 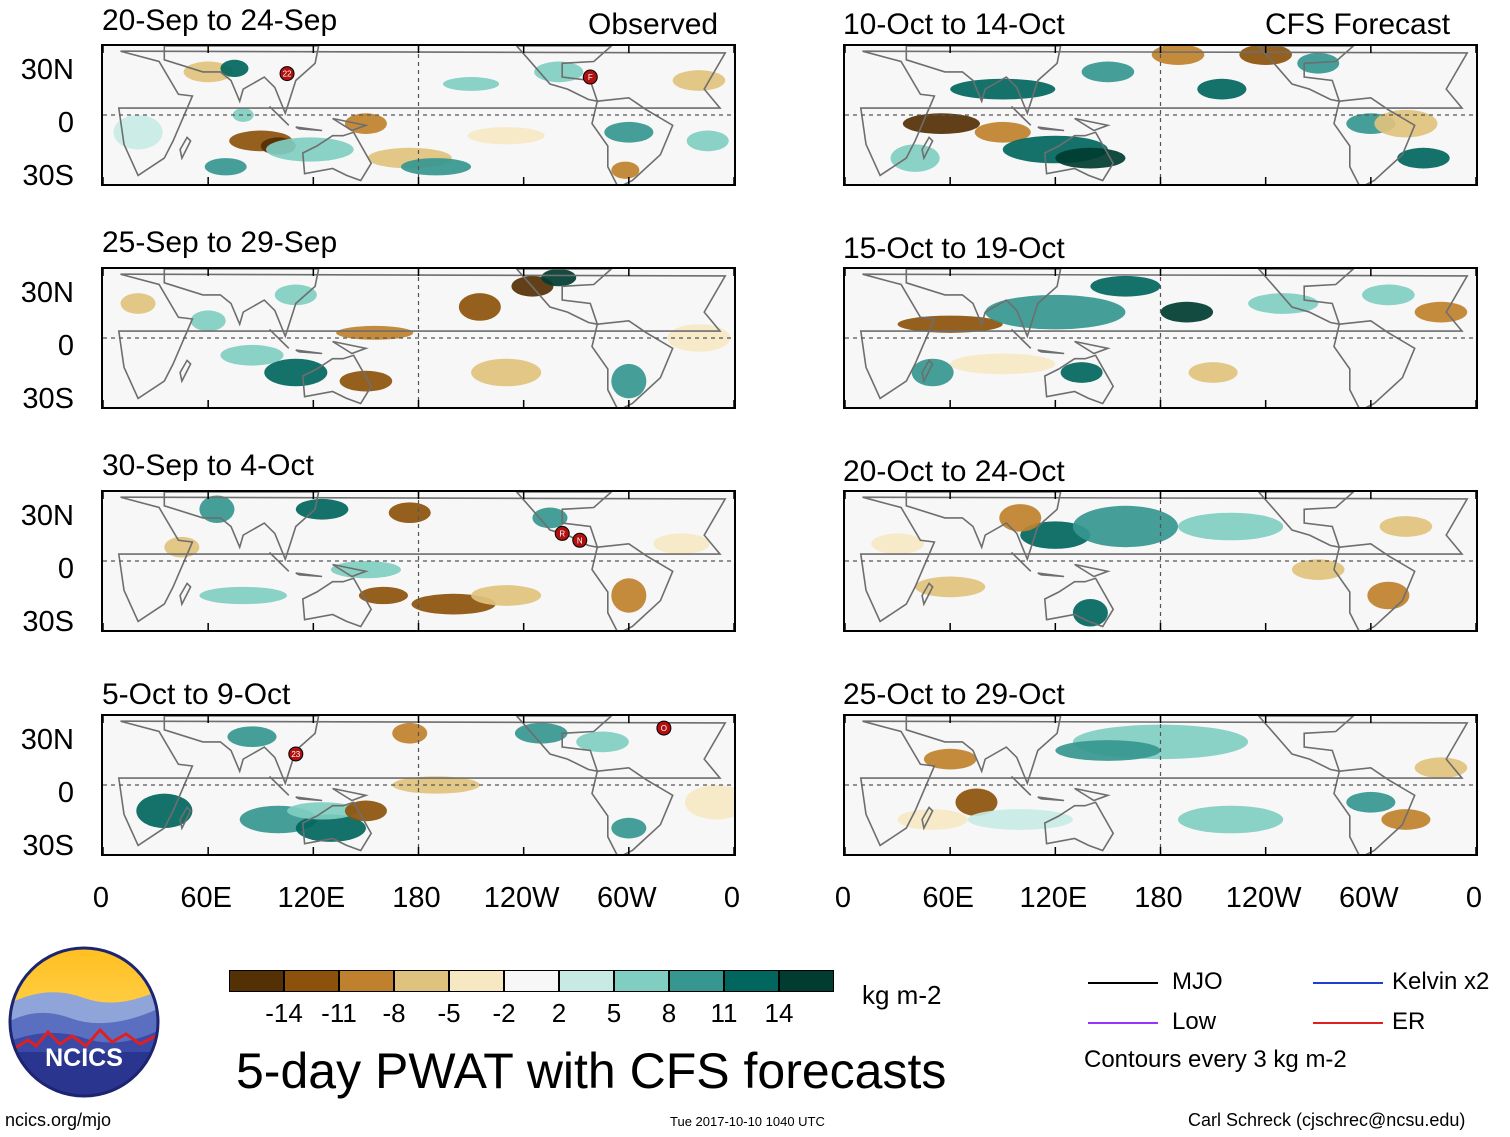 What do you see at coordinates (954, 471) in the screenshot?
I see `panel-title-fc-3: 20-Oct to 24-Oct` at bounding box center [954, 471].